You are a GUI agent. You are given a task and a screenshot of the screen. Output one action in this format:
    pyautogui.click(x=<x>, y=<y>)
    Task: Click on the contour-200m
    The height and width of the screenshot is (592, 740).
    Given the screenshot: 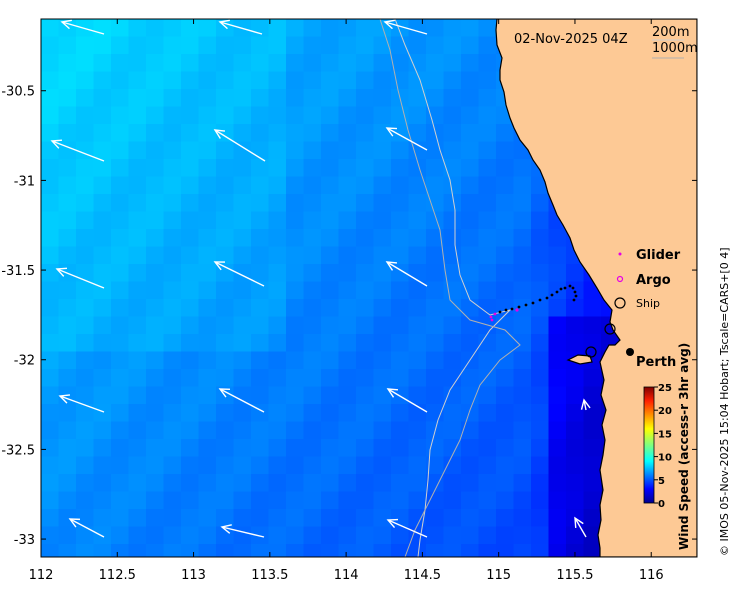 What is the action you would take?
    pyautogui.click(x=453, y=288)
    